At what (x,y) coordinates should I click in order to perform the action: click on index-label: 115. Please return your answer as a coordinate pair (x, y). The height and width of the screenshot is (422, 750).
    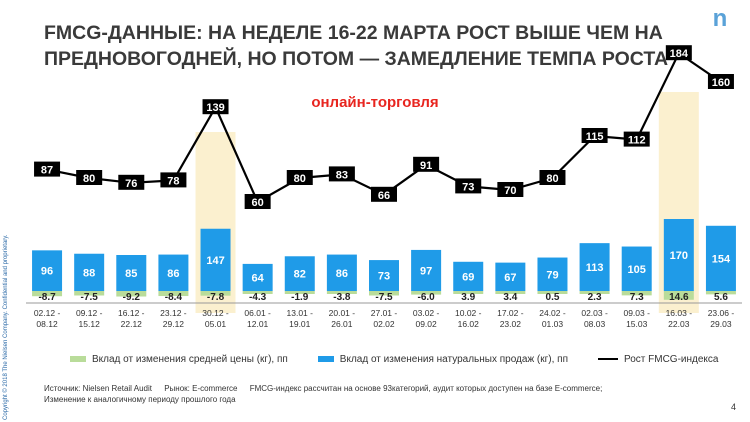
    Looking at the image, I should click on (595, 137).